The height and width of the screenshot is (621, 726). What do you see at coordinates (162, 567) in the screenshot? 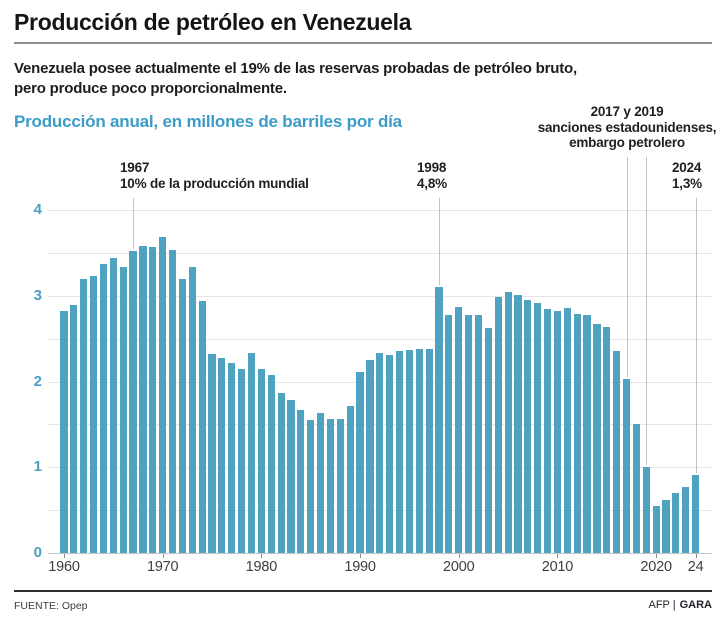
I see `x-axis-label: 1970` at bounding box center [162, 567].